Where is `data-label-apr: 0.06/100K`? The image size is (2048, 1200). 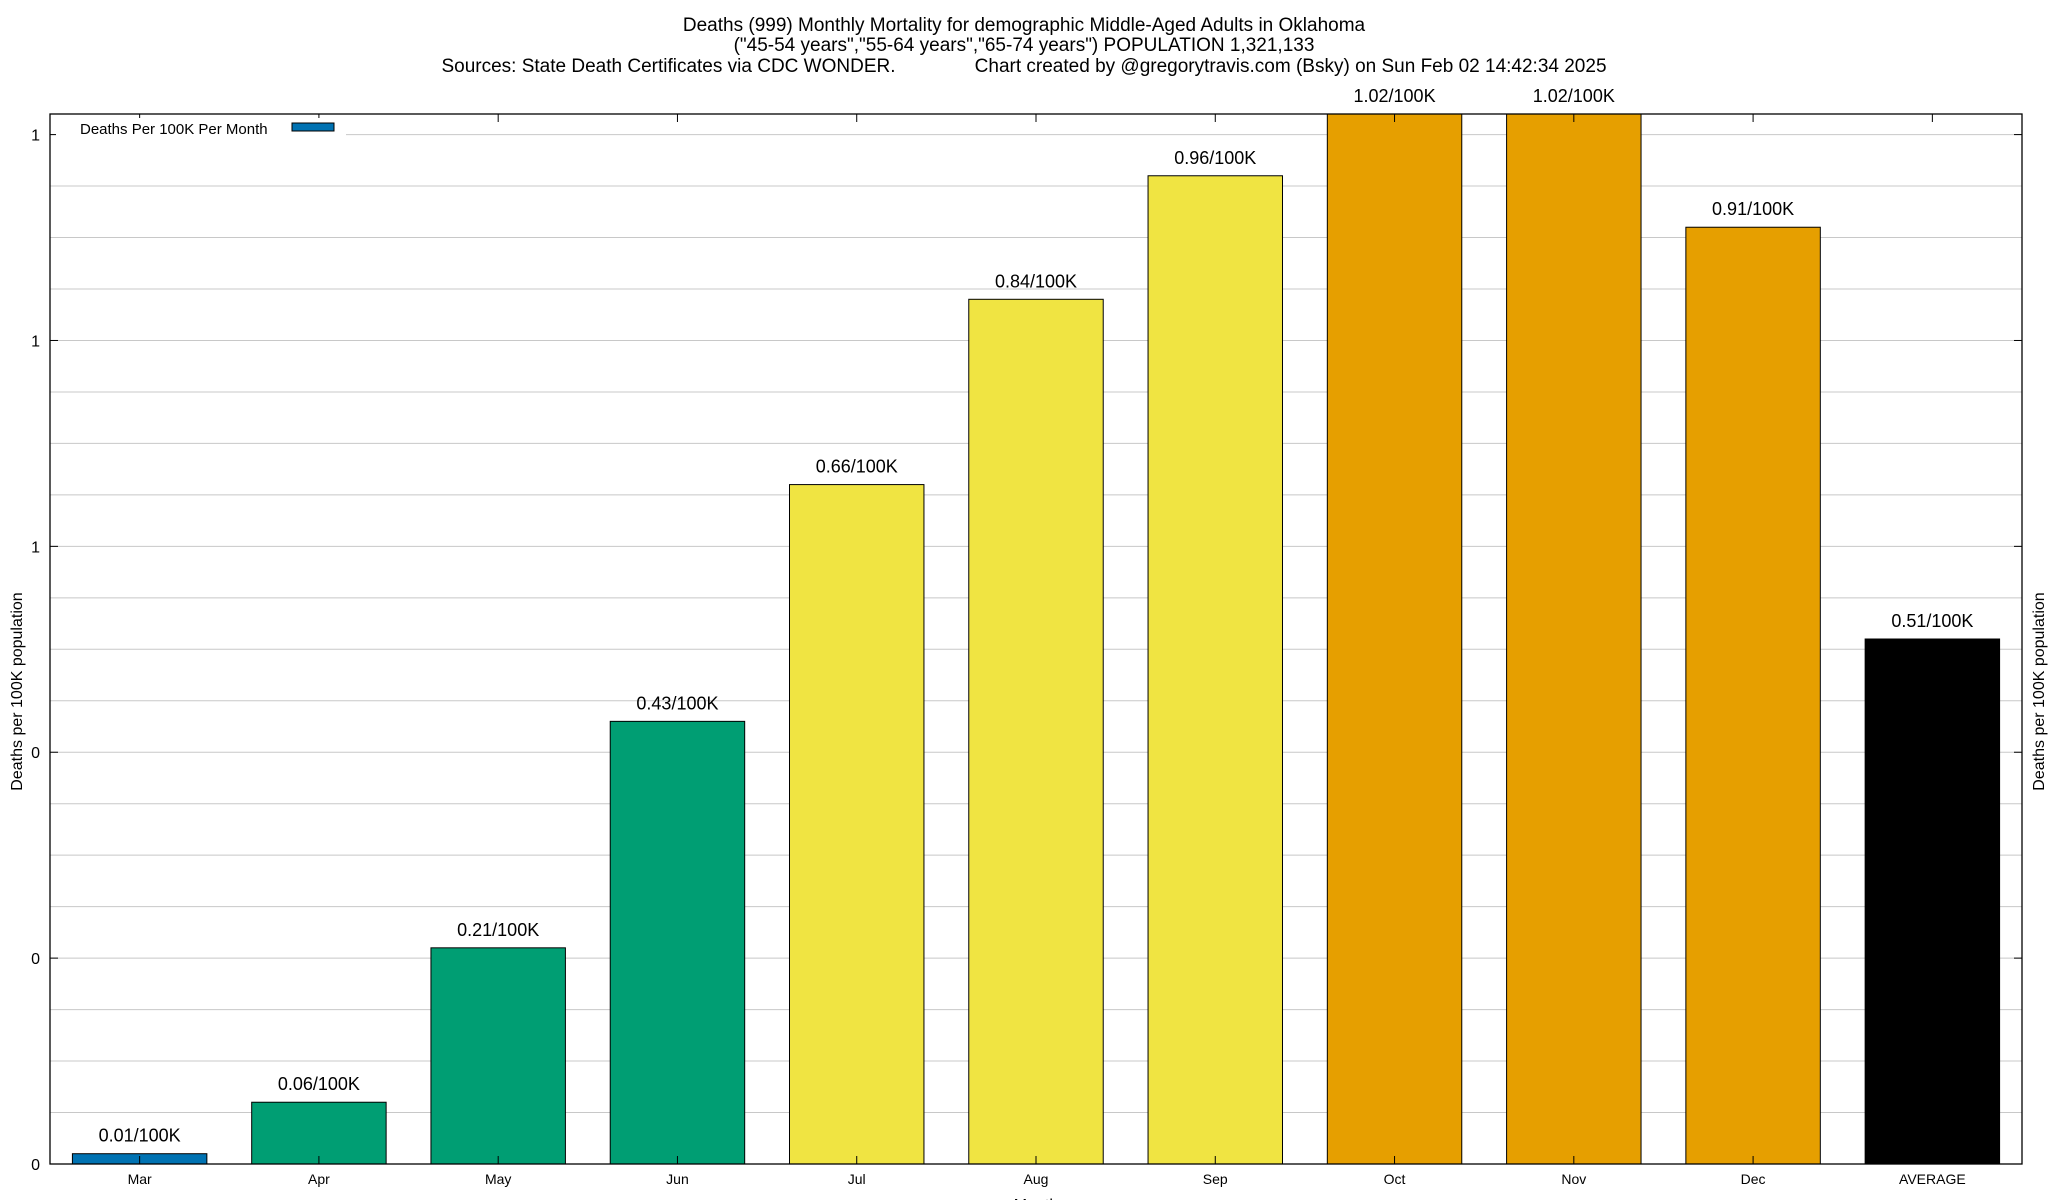
data-label-apr: 0.06/100K is located at coordinates (319, 1084).